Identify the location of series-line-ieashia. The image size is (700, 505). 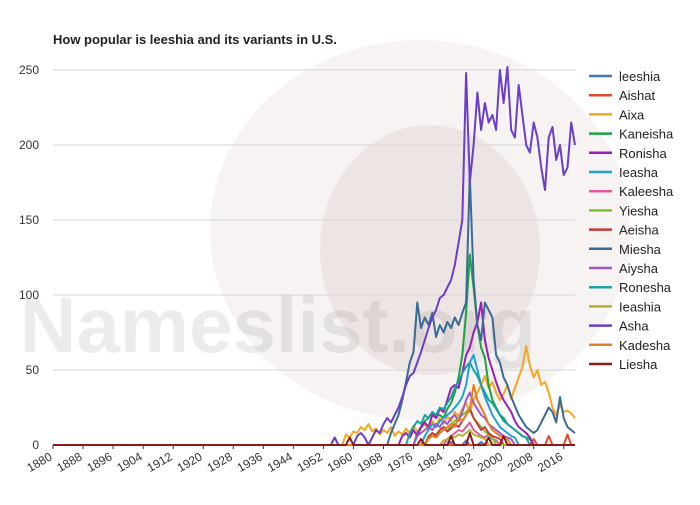
(314, 437).